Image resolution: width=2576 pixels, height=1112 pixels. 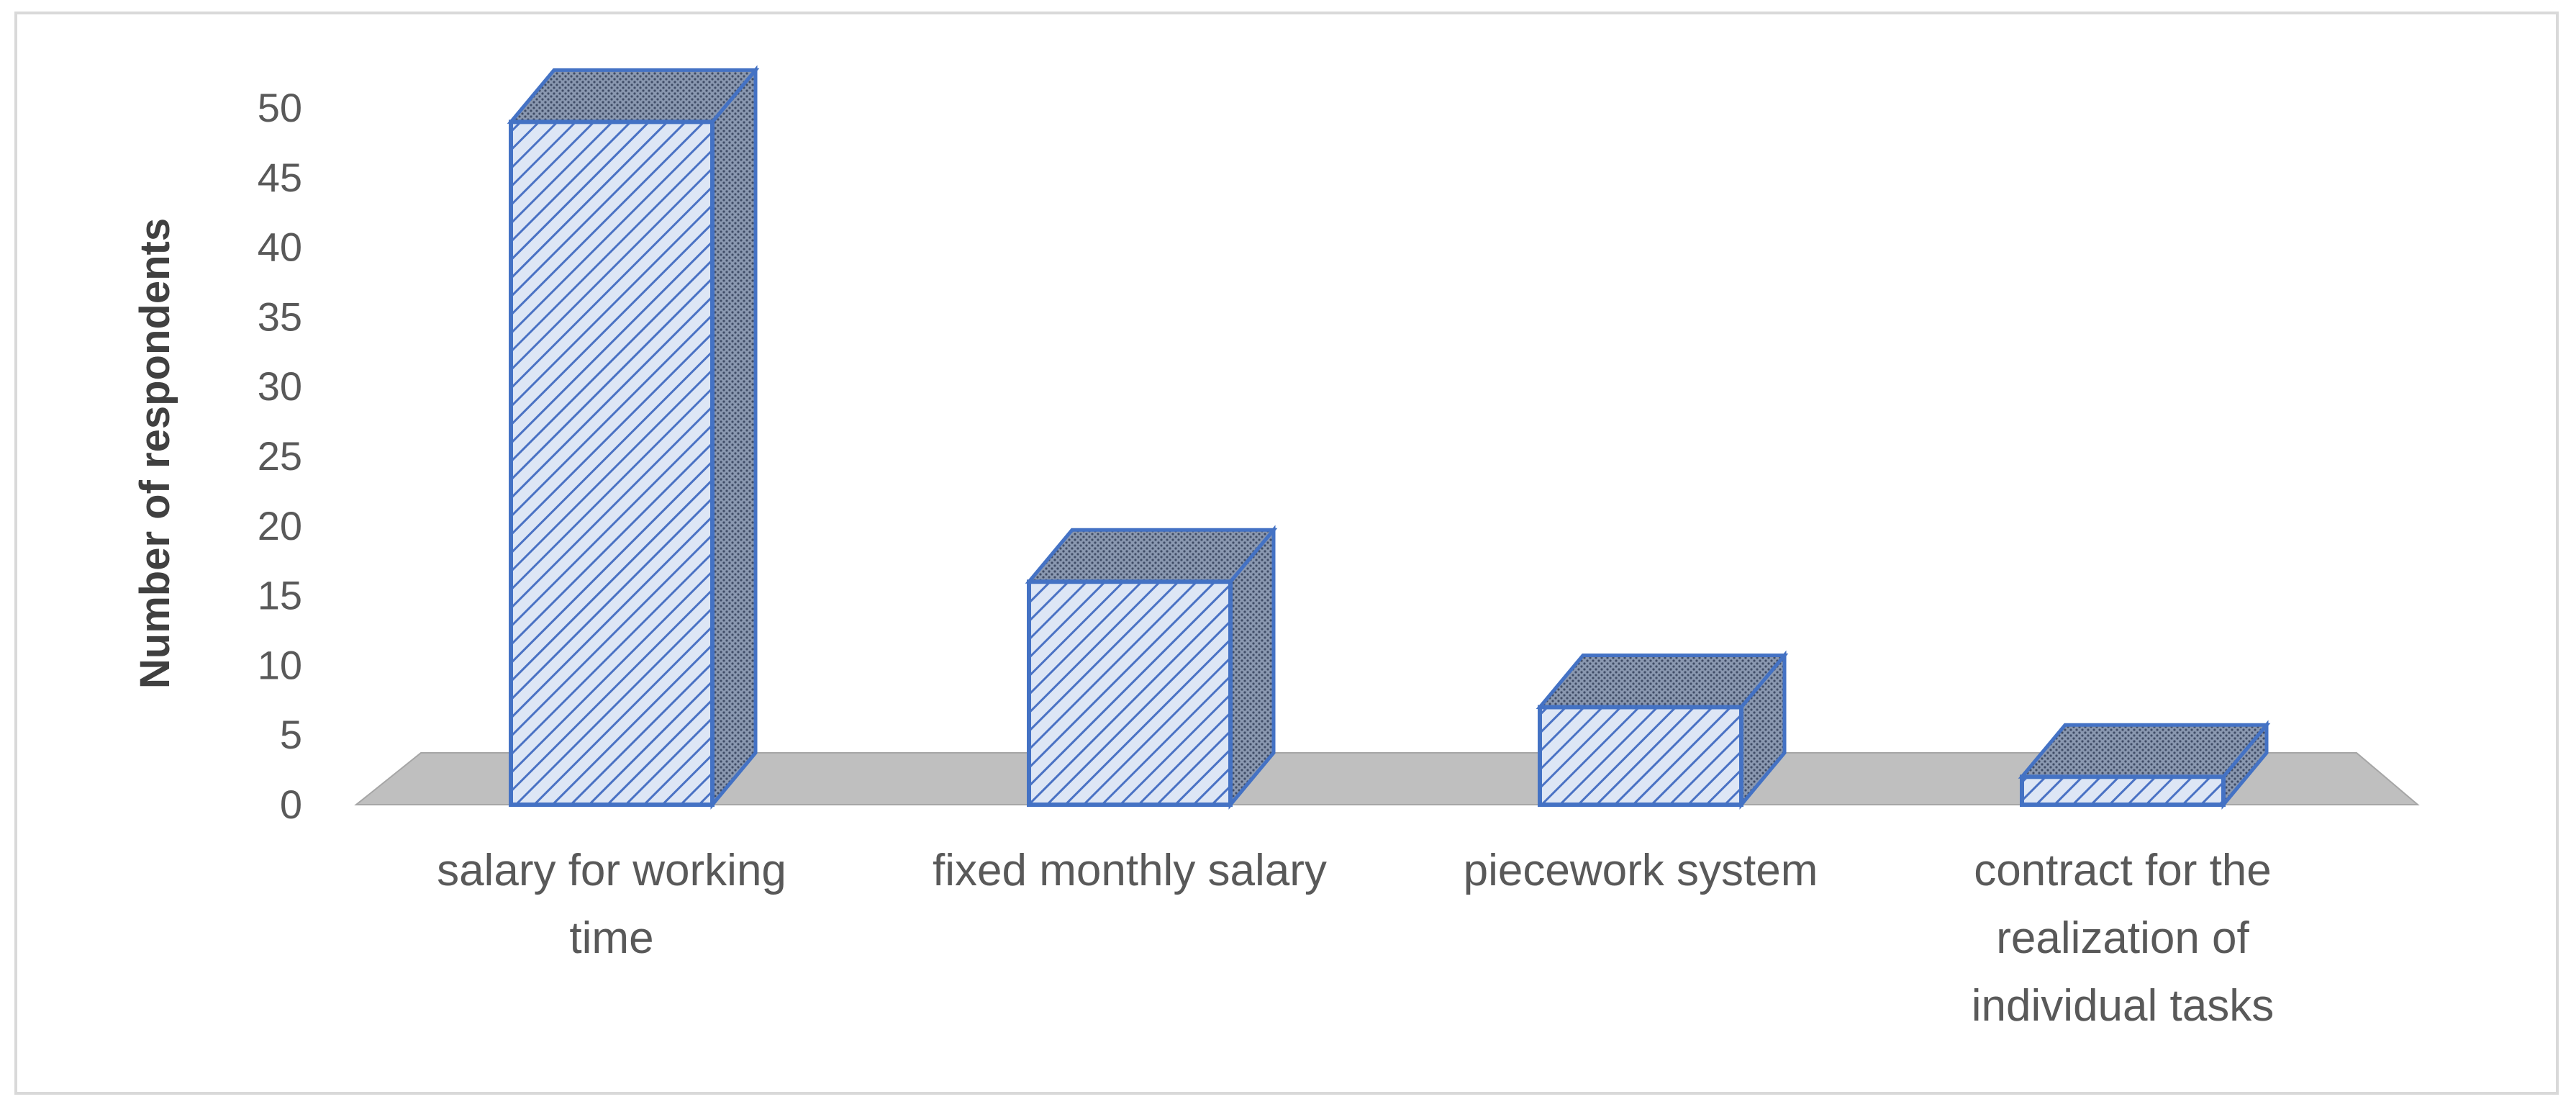 What do you see at coordinates (280, 664) in the screenshot?
I see `y-tick-label: 10` at bounding box center [280, 664].